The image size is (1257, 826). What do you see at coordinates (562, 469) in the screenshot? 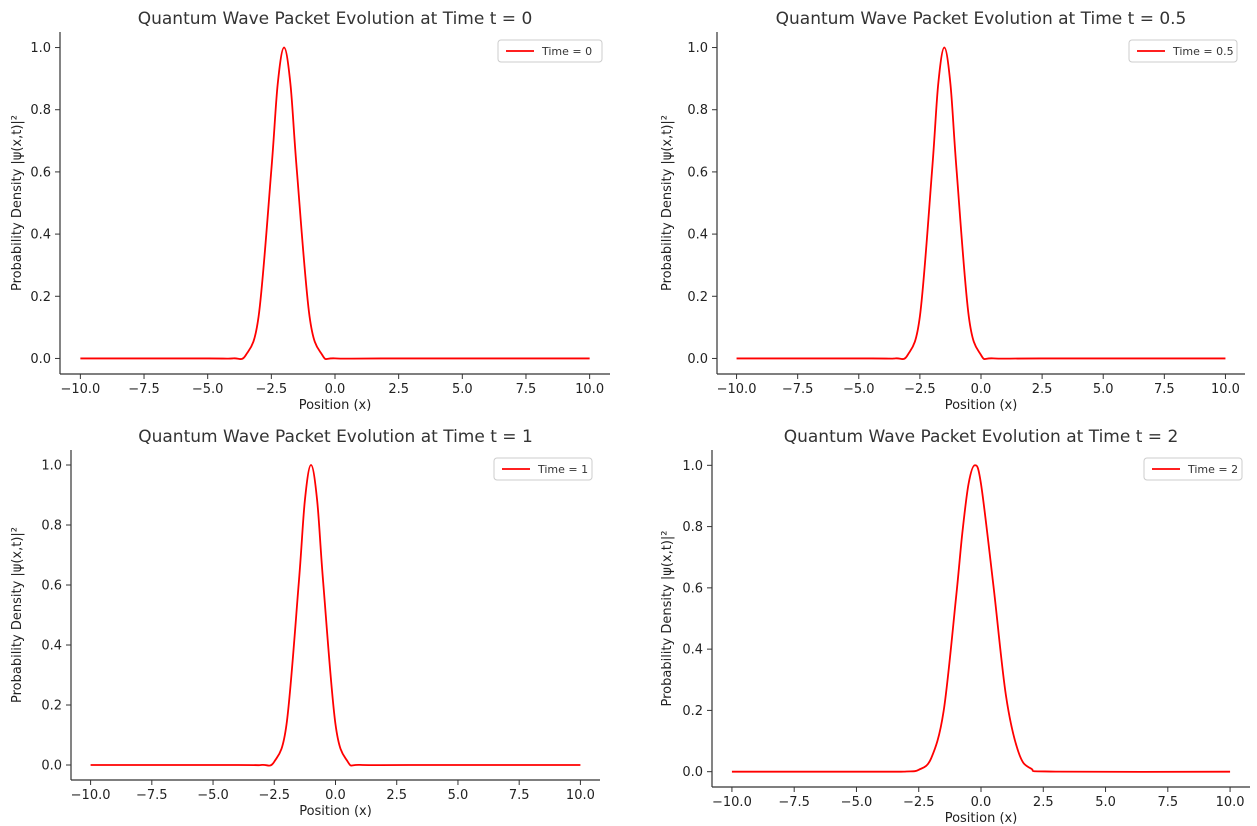
I see `legend-label: Time = 1` at bounding box center [562, 469].